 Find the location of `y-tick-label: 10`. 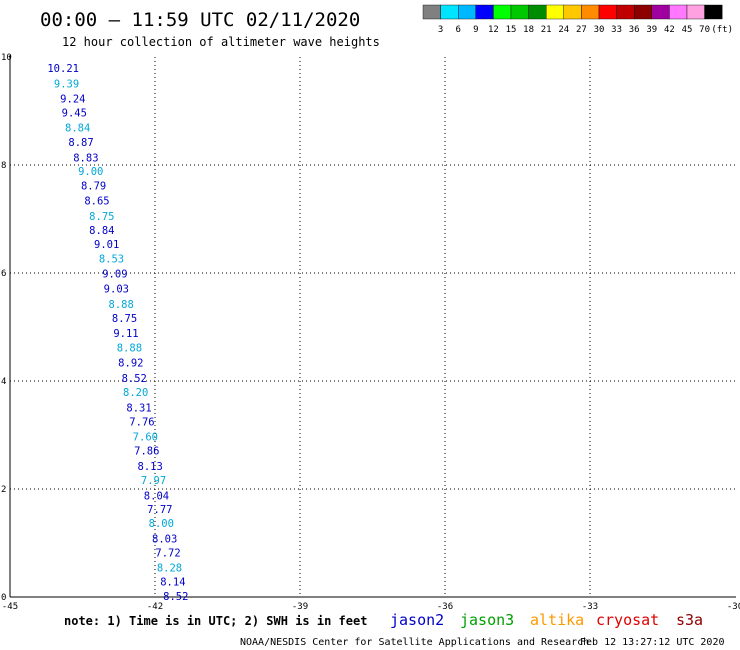

y-tick-label: 10 is located at coordinates (6, 58).